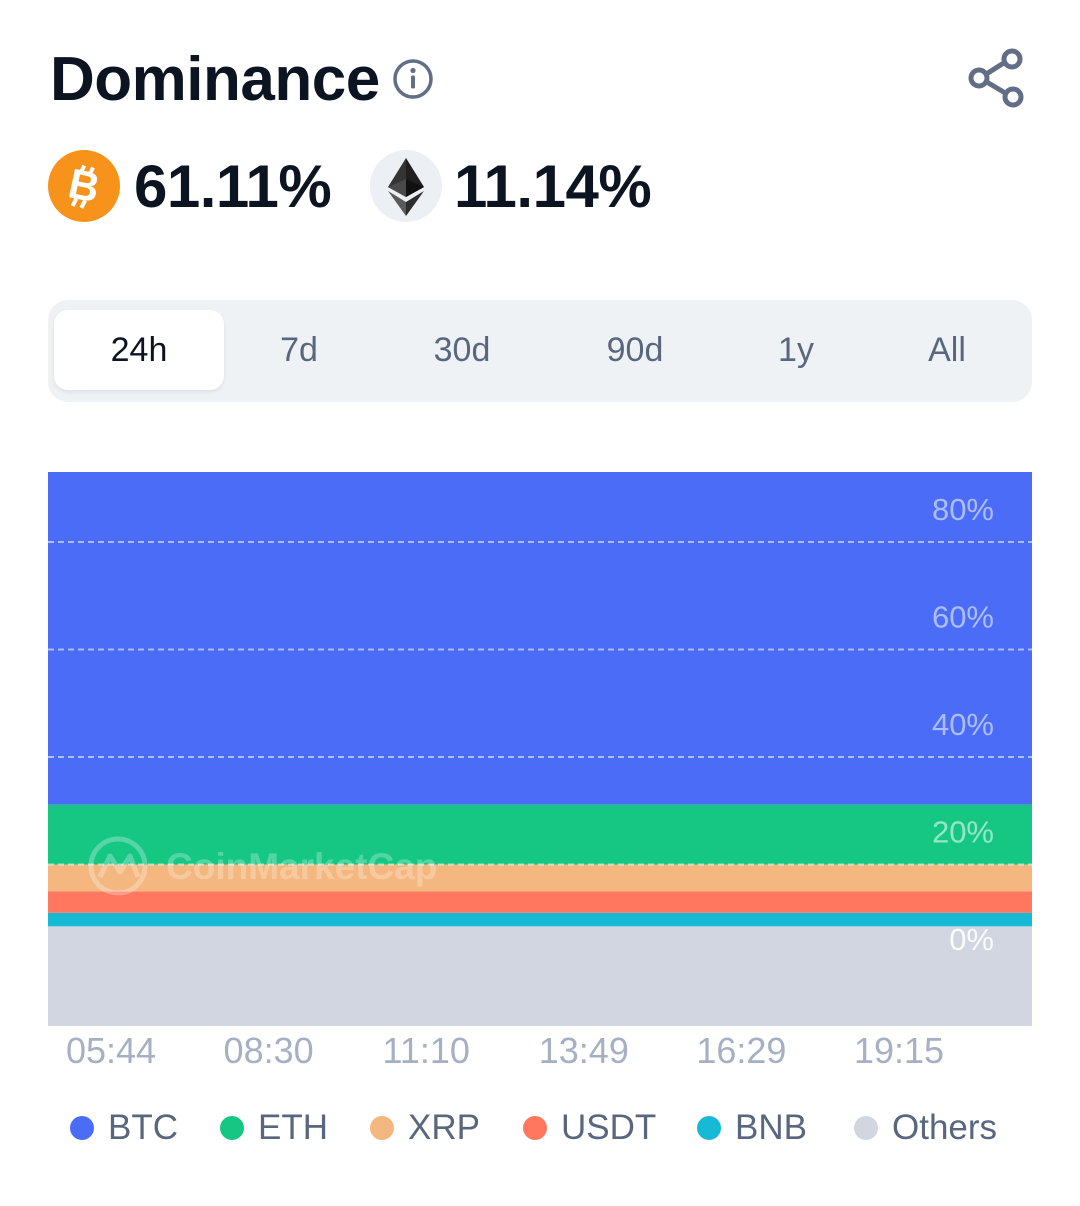  Describe the element at coordinates (609, 1127) in the screenshot. I see `legend-label: USDT` at that location.